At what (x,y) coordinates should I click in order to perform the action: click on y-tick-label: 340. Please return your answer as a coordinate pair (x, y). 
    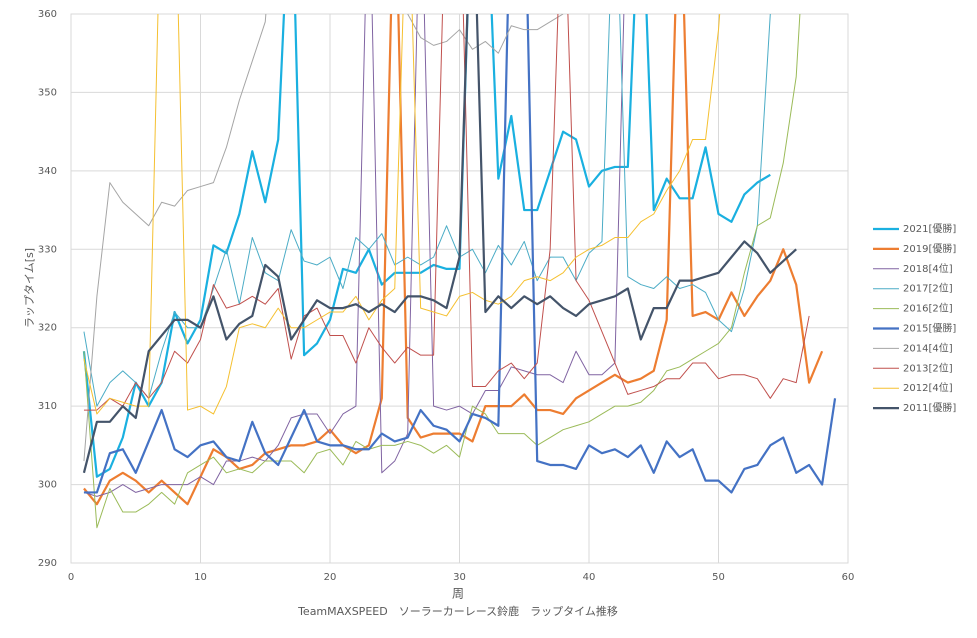
    Looking at the image, I should click on (47, 171).